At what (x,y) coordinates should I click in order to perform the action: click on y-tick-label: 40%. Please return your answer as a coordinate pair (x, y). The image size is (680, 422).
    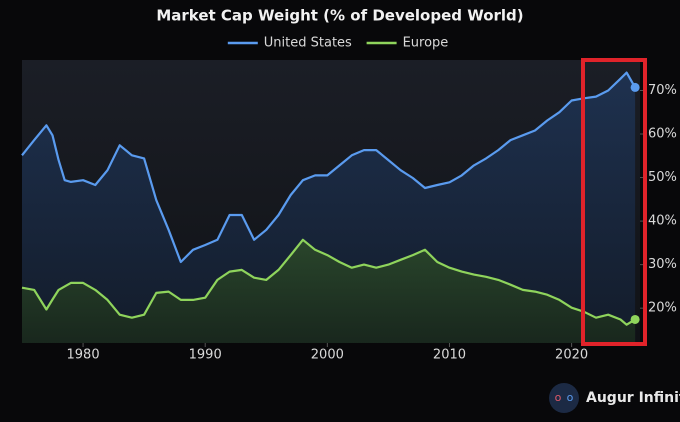
    Looking at the image, I should click on (662, 221).